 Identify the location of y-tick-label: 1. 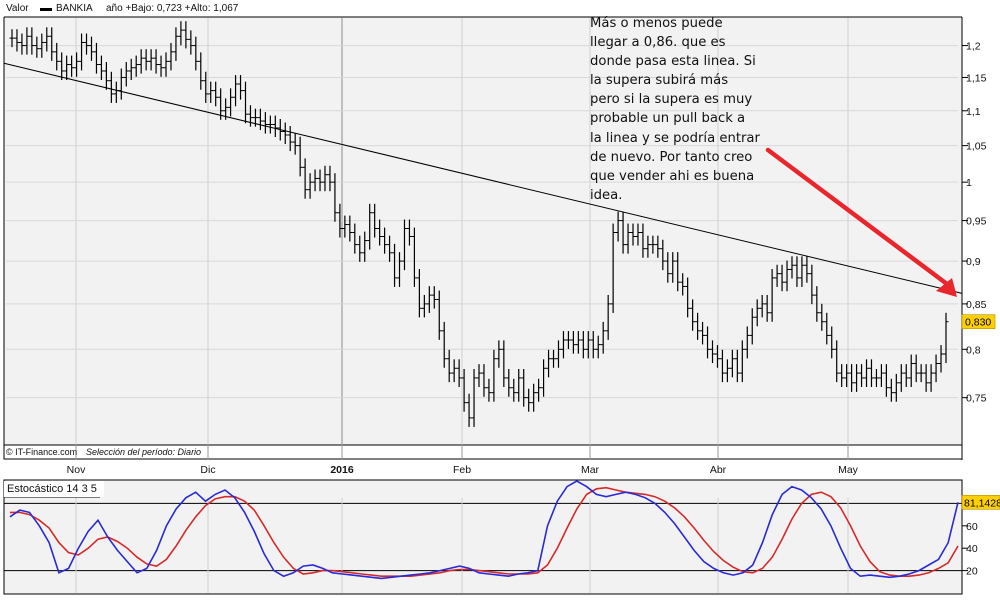
(969, 183).